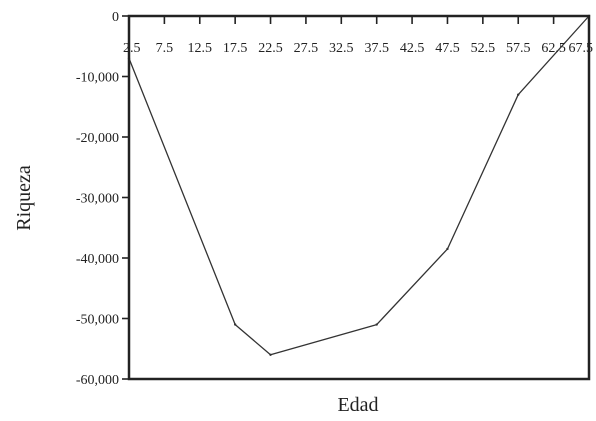 Image resolution: width=596 pixels, height=421 pixels. What do you see at coordinates (306, 48) in the screenshot?
I see `x-tick-label: 27.5` at bounding box center [306, 48].